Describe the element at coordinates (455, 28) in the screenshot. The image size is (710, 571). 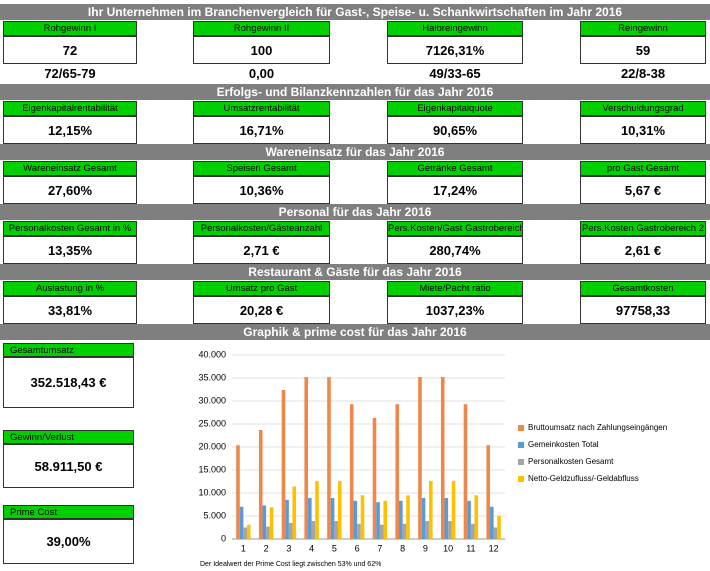
I see `kpi-label: Halbreingewinn` at that location.